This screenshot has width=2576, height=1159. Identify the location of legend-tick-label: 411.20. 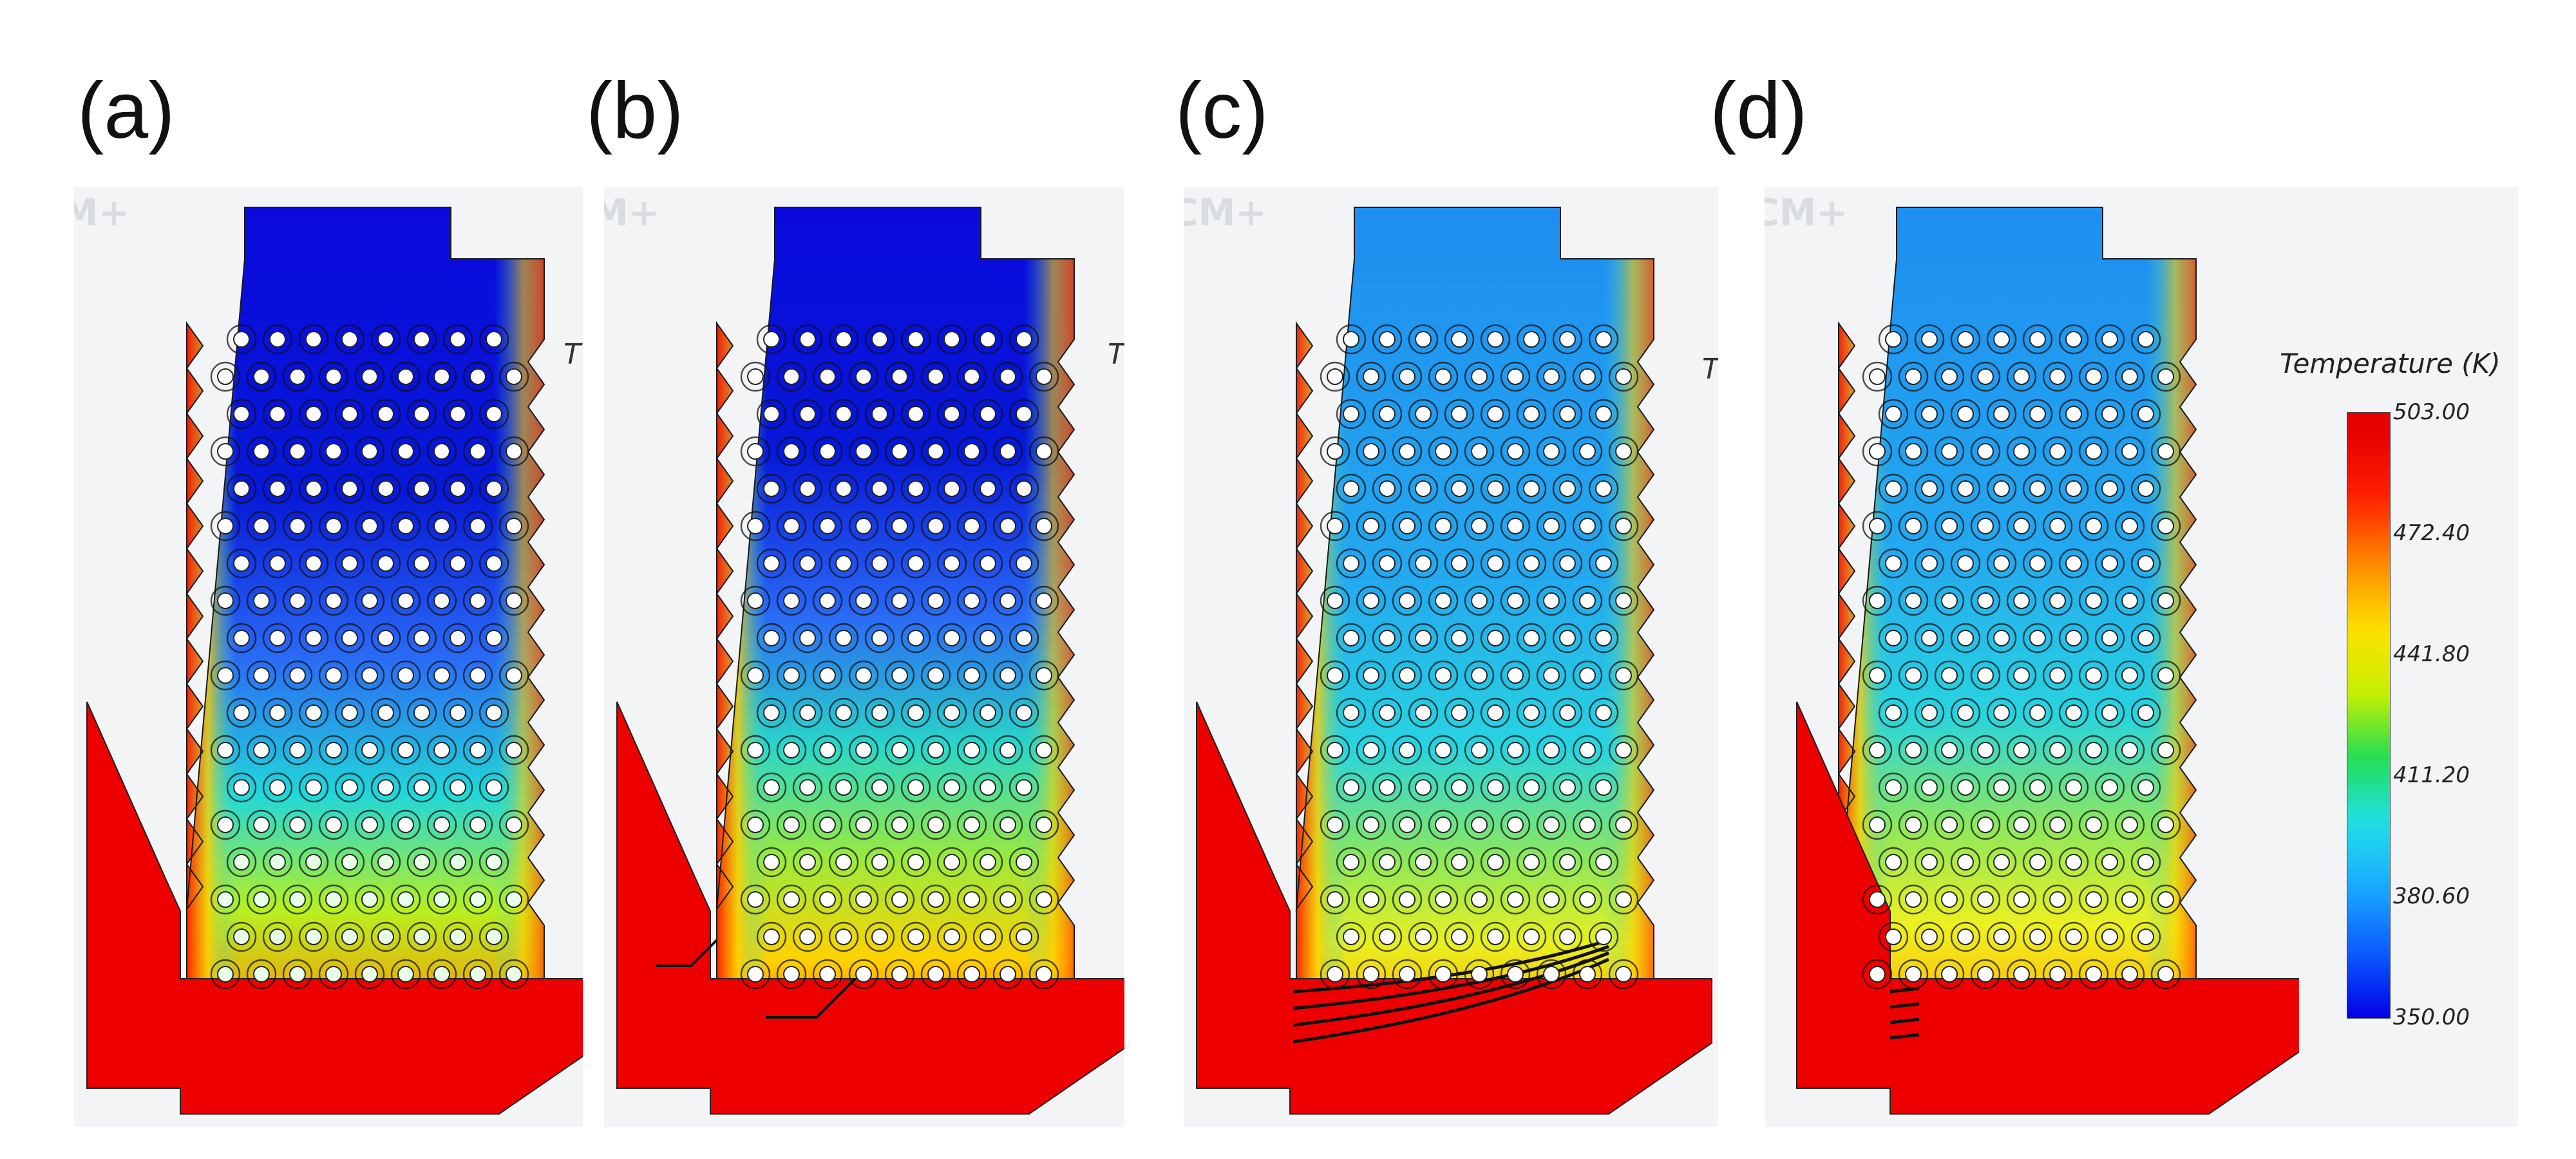
(2431, 775).